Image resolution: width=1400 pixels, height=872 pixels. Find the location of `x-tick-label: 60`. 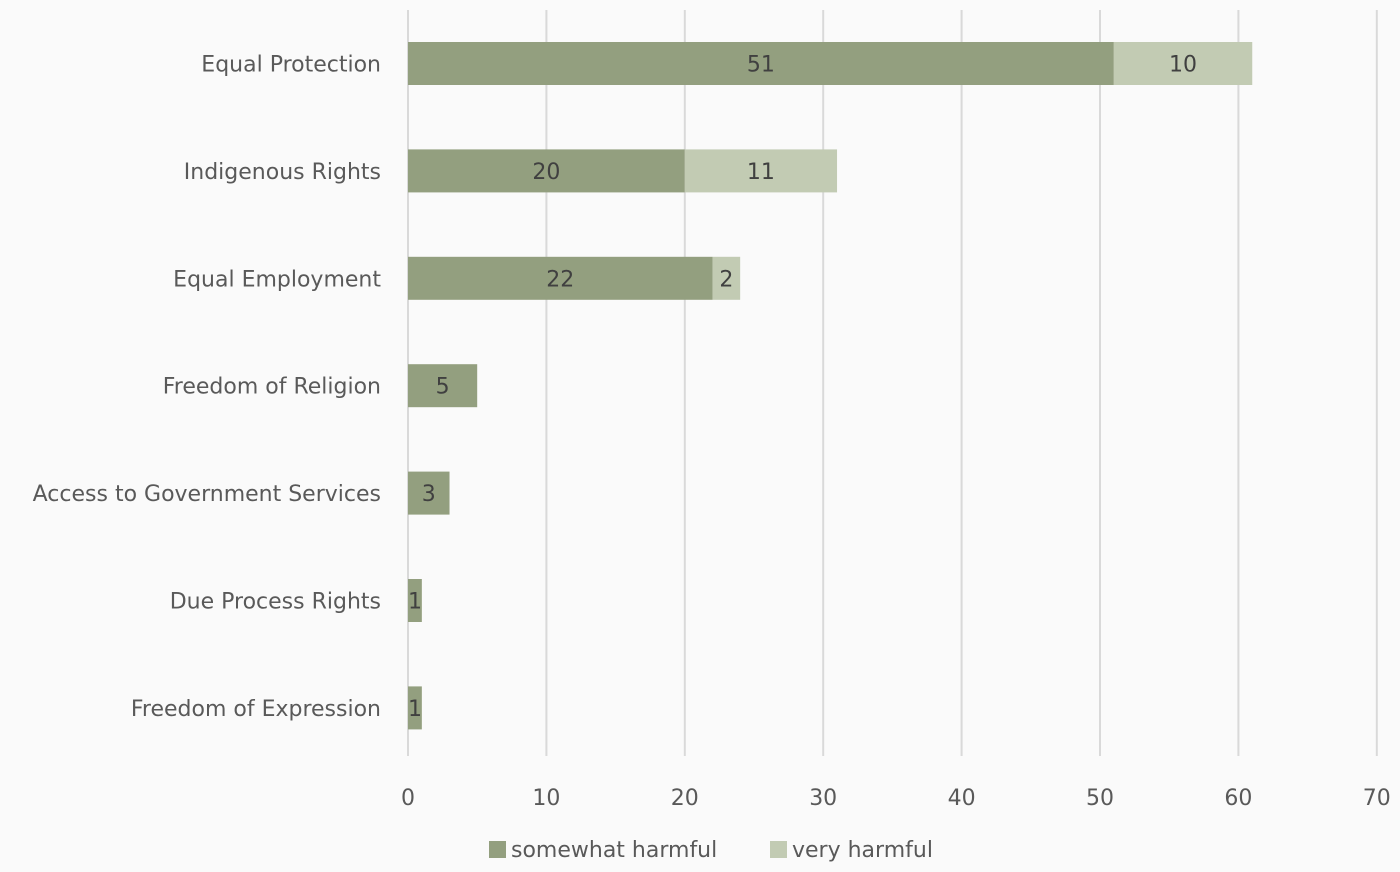

x-tick-label: 60 is located at coordinates (1238, 798).